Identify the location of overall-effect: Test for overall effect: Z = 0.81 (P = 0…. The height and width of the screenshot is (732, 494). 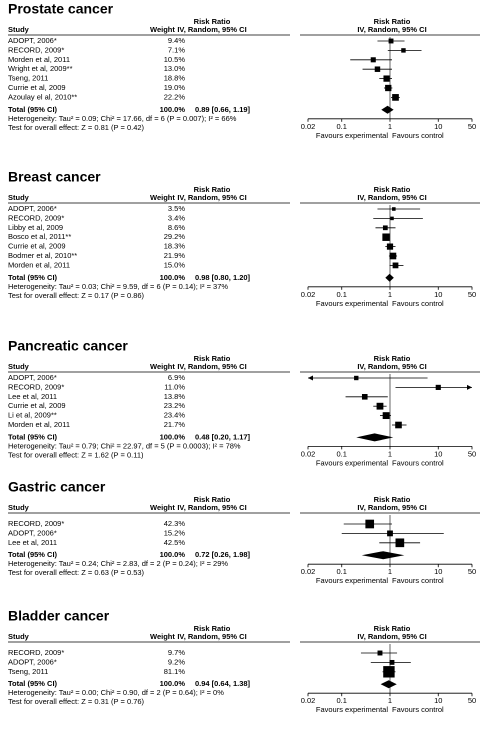
(76, 127).